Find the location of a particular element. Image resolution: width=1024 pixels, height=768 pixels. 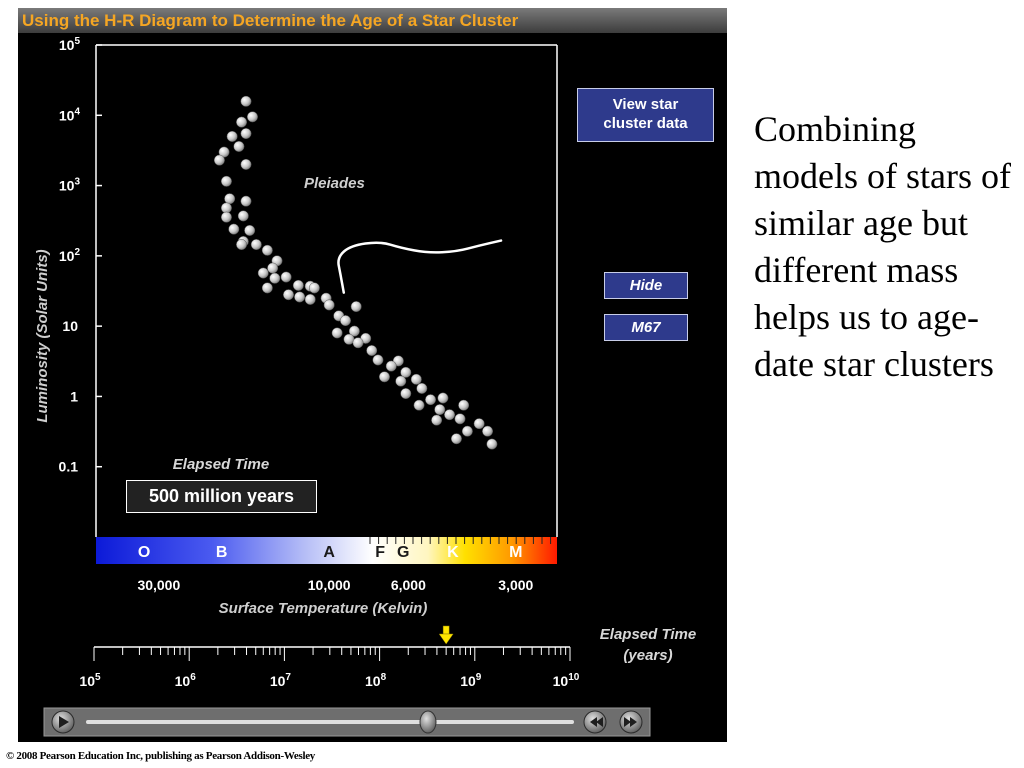

x-tick-label: 6,000 is located at coordinates (408, 585).